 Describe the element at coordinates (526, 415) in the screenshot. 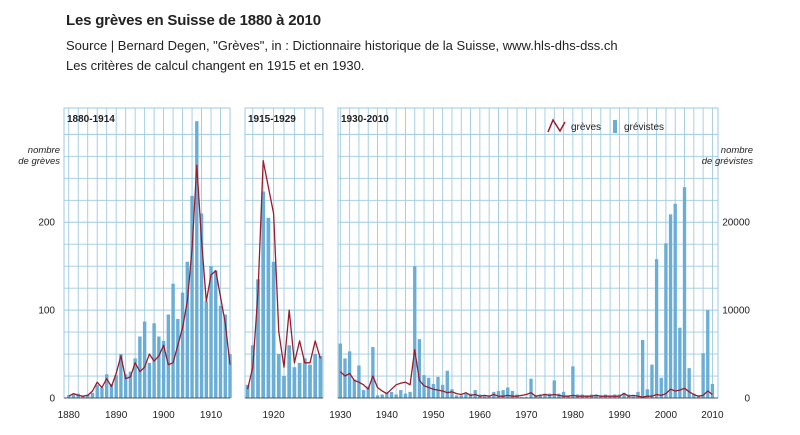

I see `x-tick-label: 1970` at that location.